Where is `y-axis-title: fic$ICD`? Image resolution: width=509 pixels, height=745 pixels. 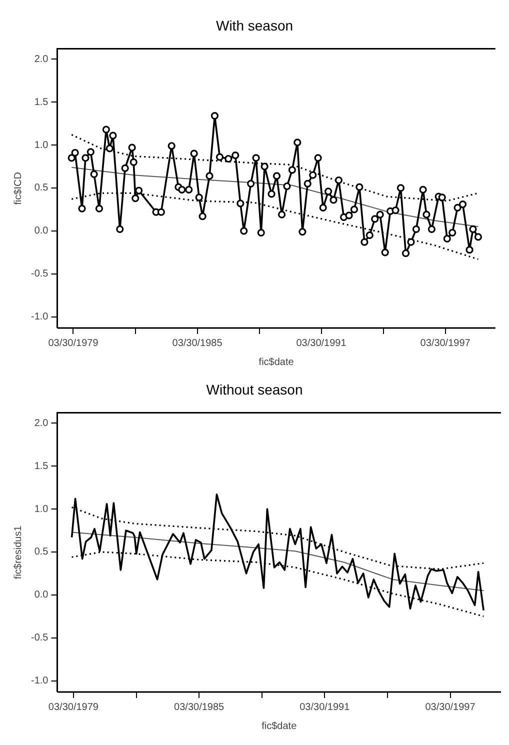 y-axis-title: fic$ICD is located at coordinates (18, 188).